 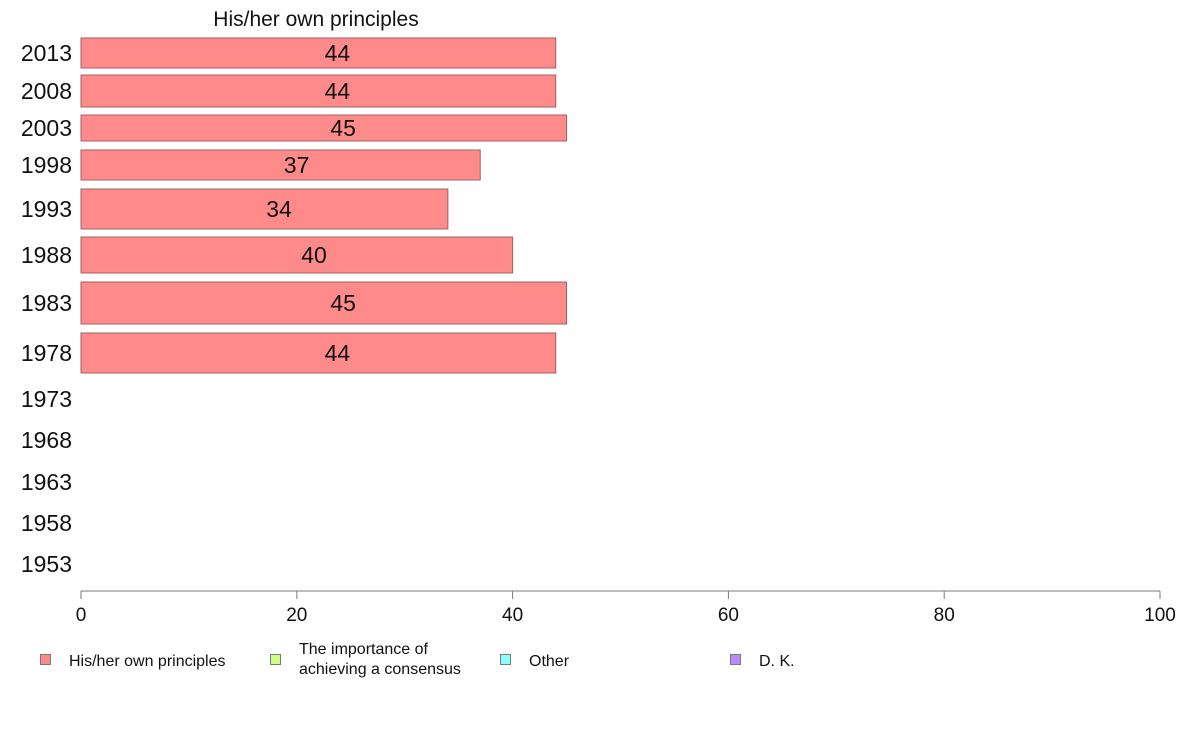 I want to click on x-tick-label: 20, so click(x=296, y=615).